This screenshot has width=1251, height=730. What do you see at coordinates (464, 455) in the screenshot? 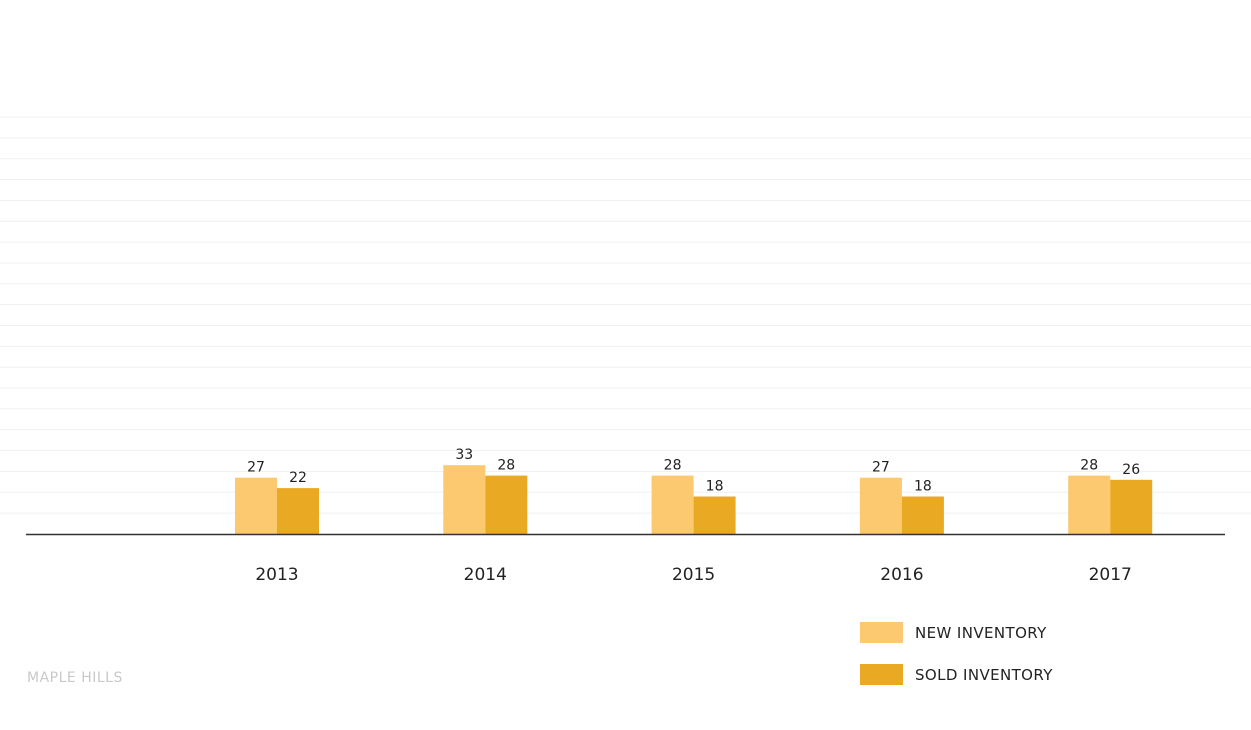
I see `data-label-new-2014: 33` at bounding box center [464, 455].